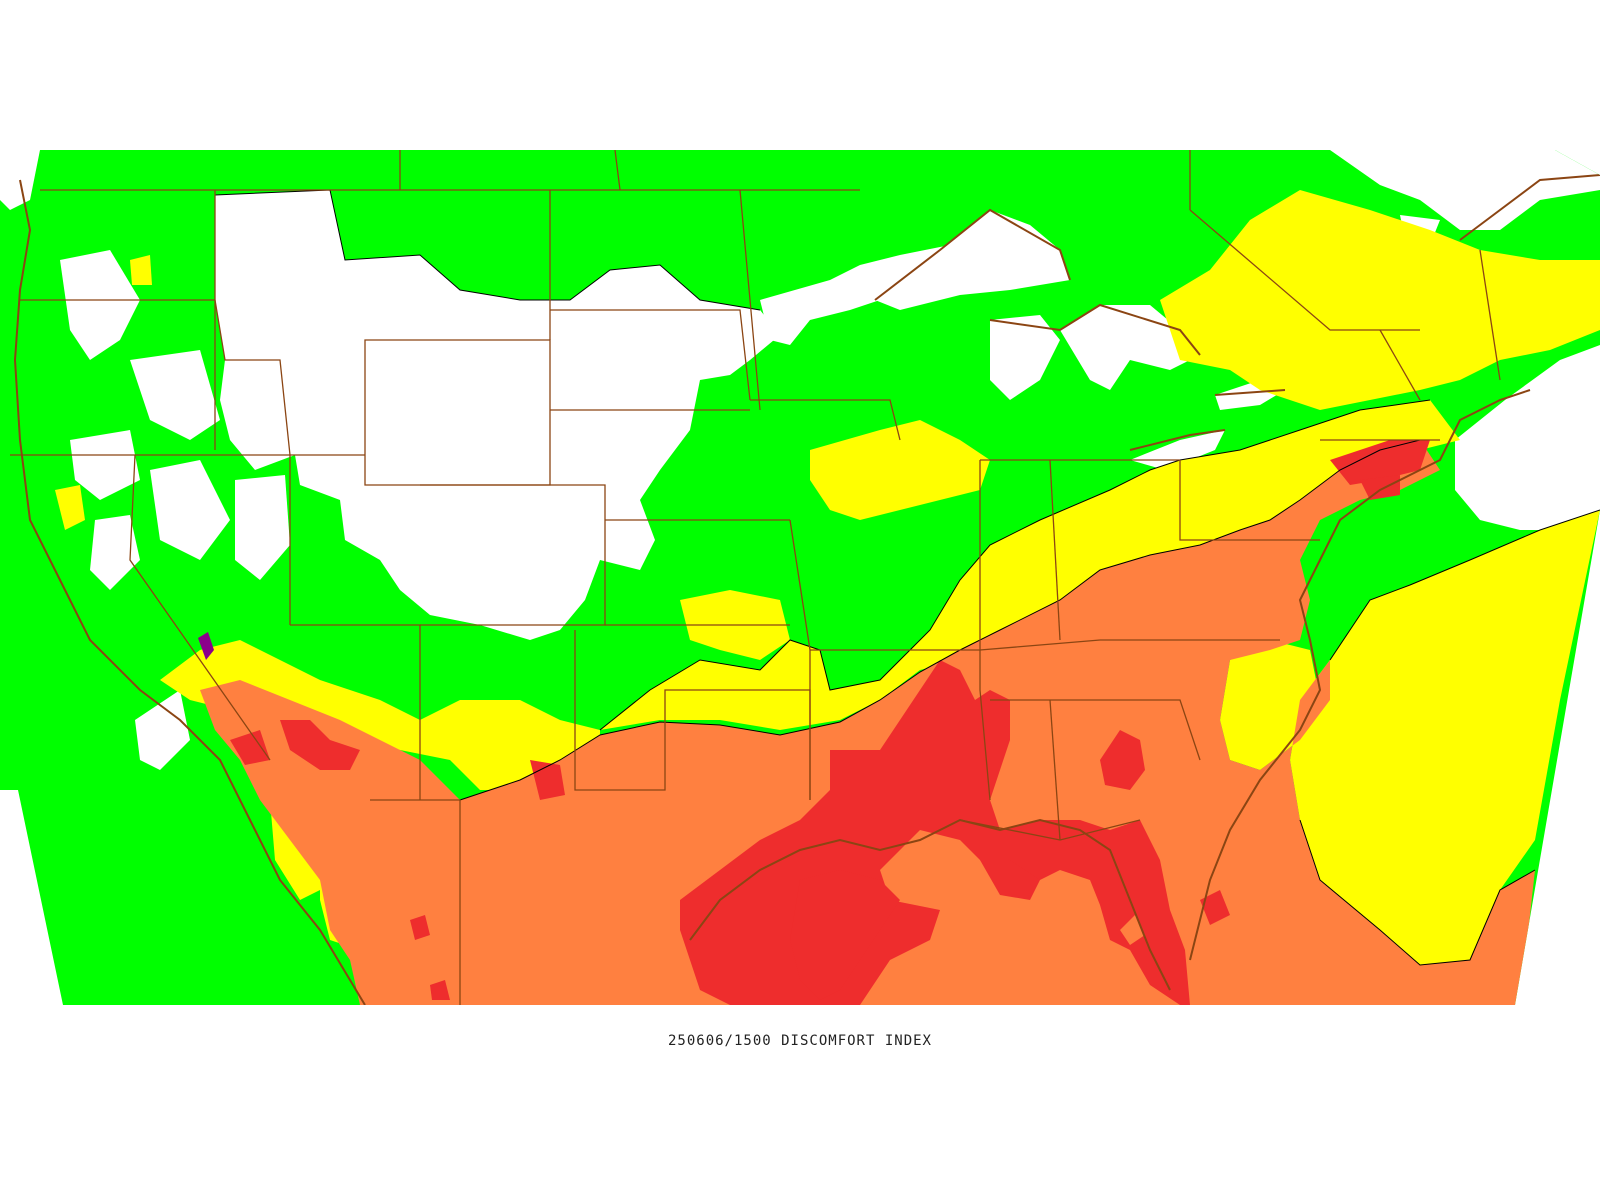 The height and width of the screenshot is (1200, 1600). I want to click on region-extreme, so click(206, 646).